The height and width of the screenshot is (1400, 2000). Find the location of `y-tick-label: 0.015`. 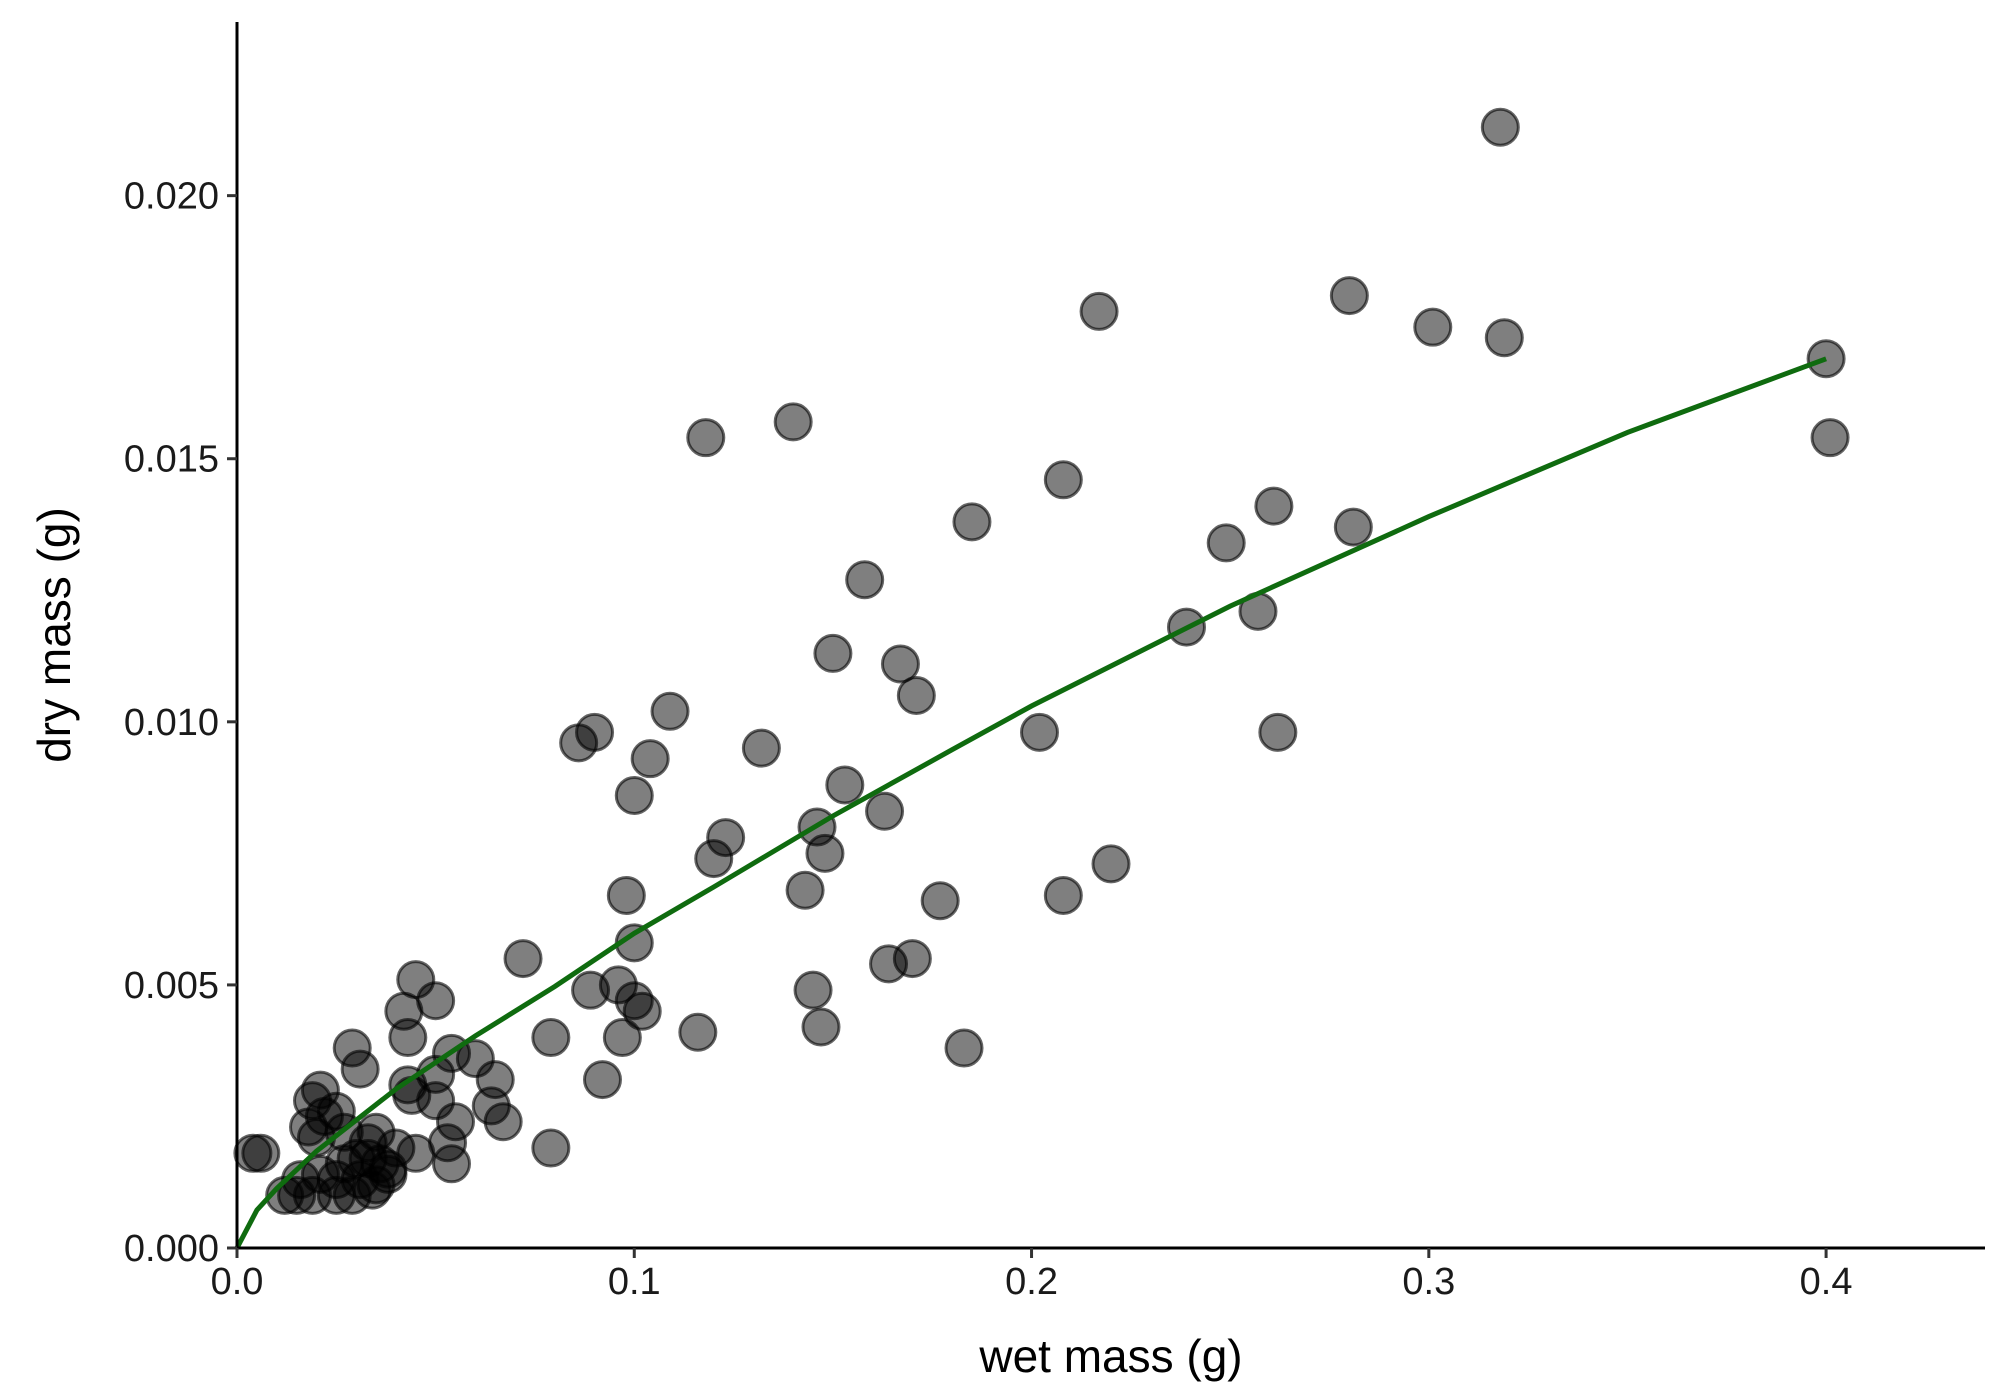

y-tick-label: 0.015 is located at coordinates (171, 460).